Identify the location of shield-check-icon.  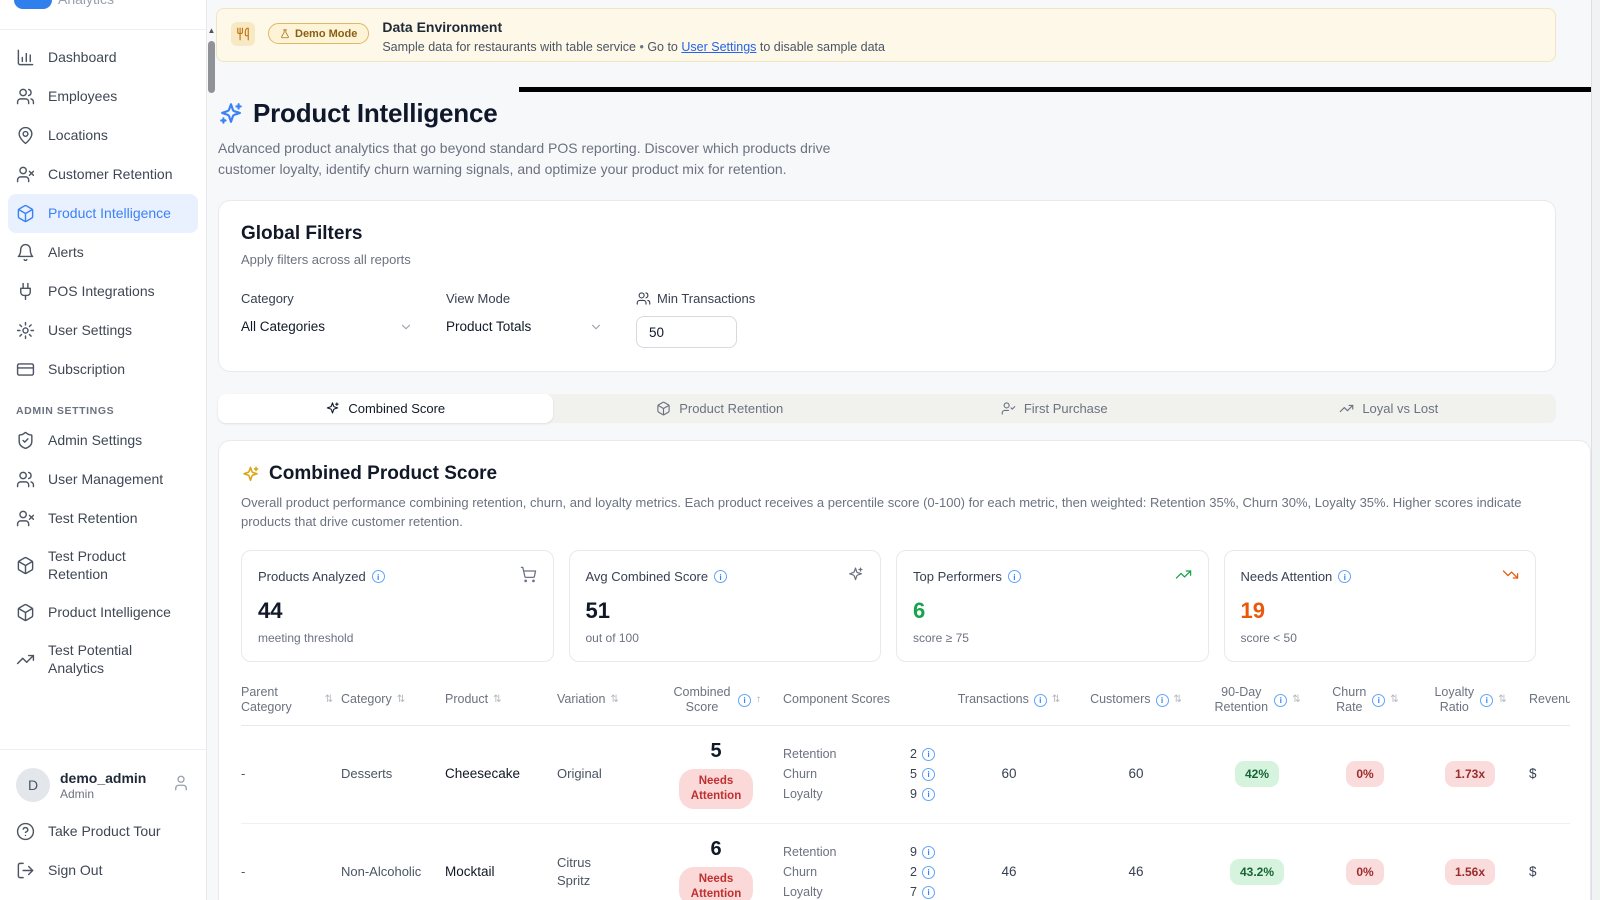
(25, 440).